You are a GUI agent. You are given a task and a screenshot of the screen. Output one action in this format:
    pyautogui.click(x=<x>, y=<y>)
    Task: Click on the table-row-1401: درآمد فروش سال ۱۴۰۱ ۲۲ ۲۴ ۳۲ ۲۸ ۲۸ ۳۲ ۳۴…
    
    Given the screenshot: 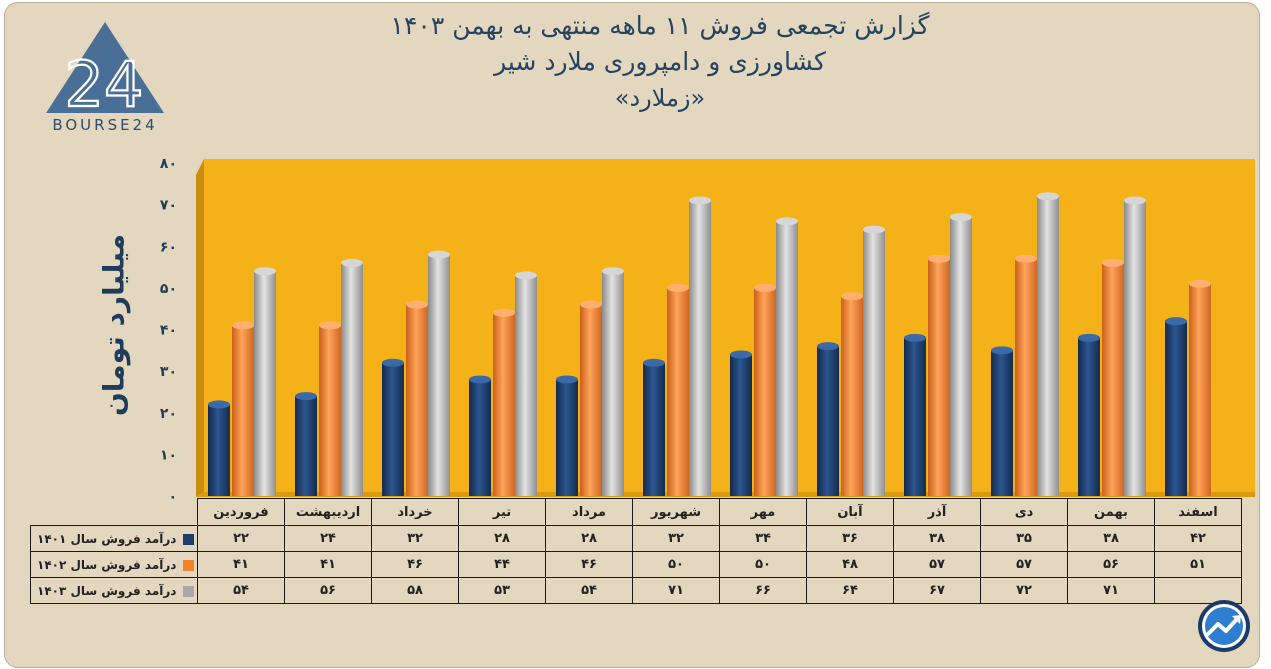 What is the action you would take?
    pyautogui.click(x=636, y=538)
    